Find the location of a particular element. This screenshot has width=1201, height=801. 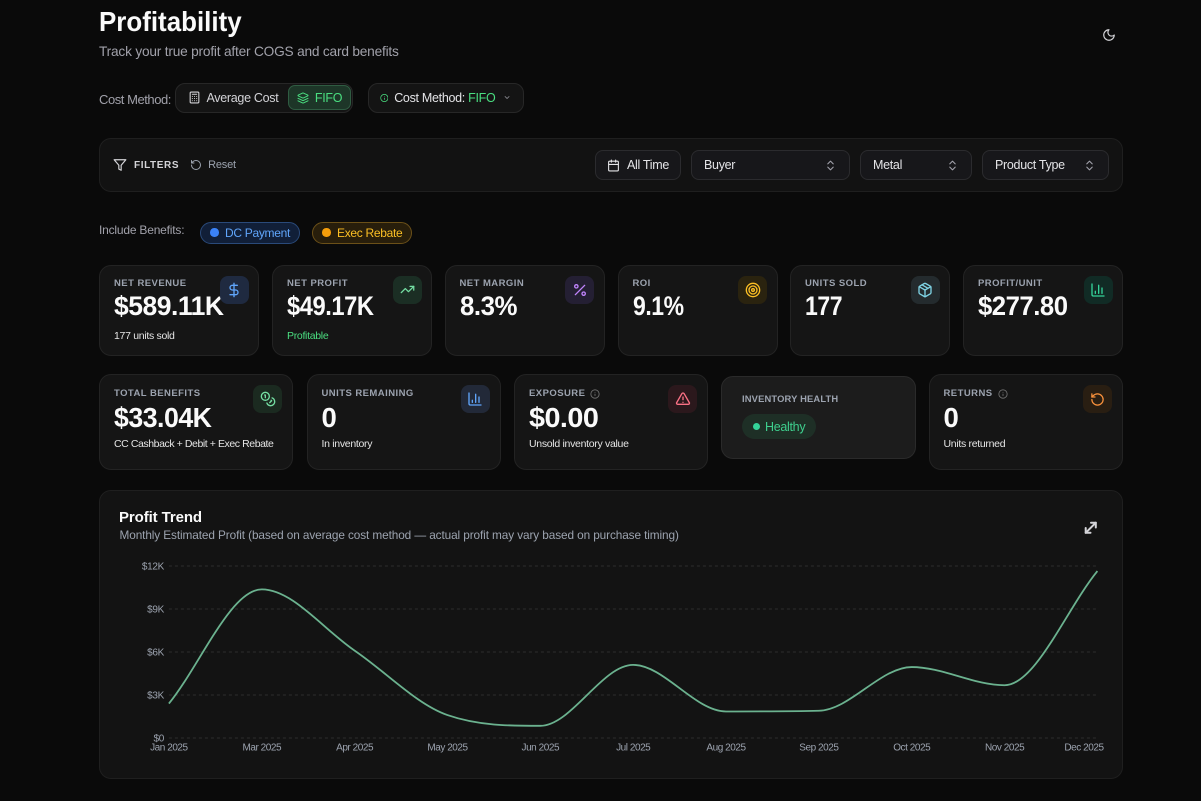

svg-text: $12K is located at coordinates (153, 566).